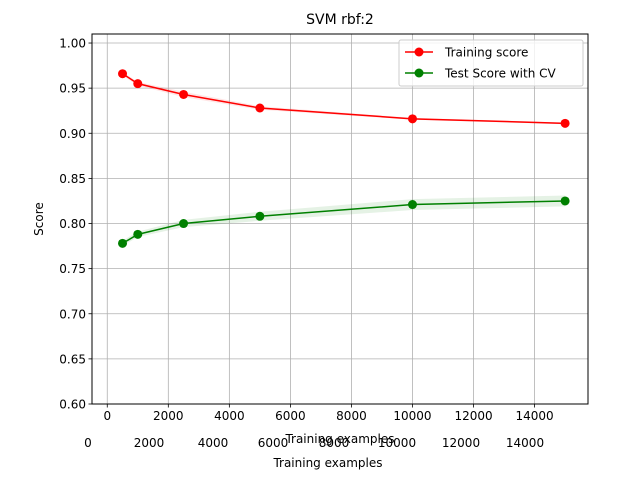 The width and height of the screenshot is (640, 480). Describe the element at coordinates (525, 443) in the screenshot. I see `ghost-x-tick-label: 14000` at that location.